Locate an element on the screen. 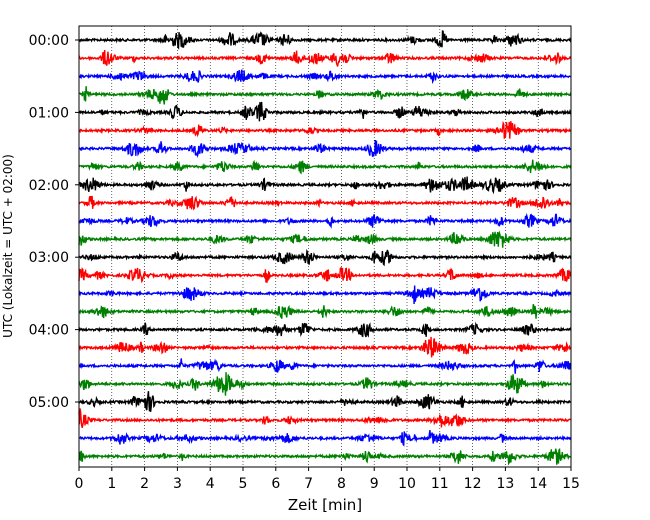  x-tick-label: 12 is located at coordinates (473, 484).